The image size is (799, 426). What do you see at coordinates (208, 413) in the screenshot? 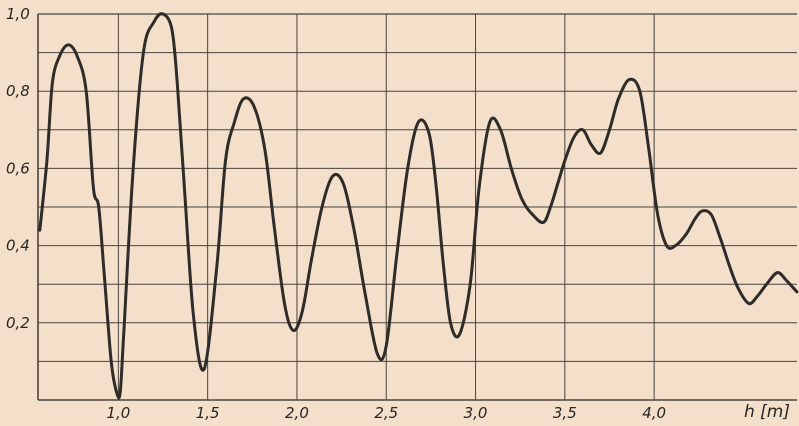
I see `x-tick-label-1: 1,5` at bounding box center [208, 413].